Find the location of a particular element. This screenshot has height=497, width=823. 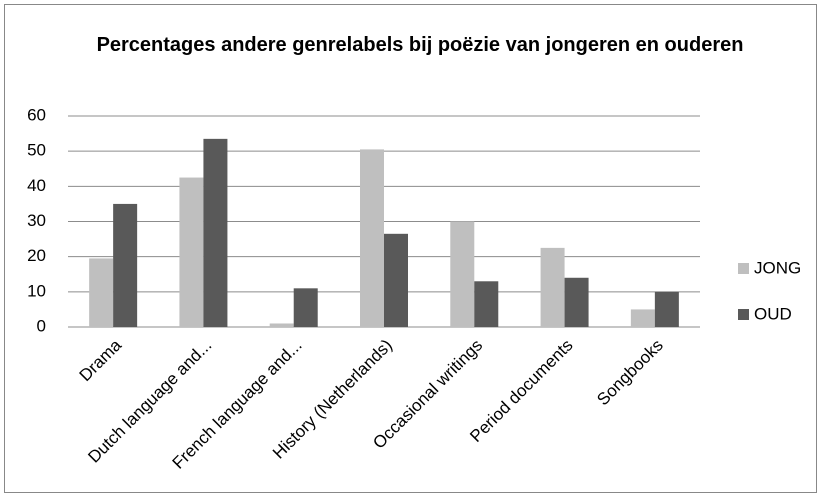

legend-label: JONG is located at coordinates (777, 267).